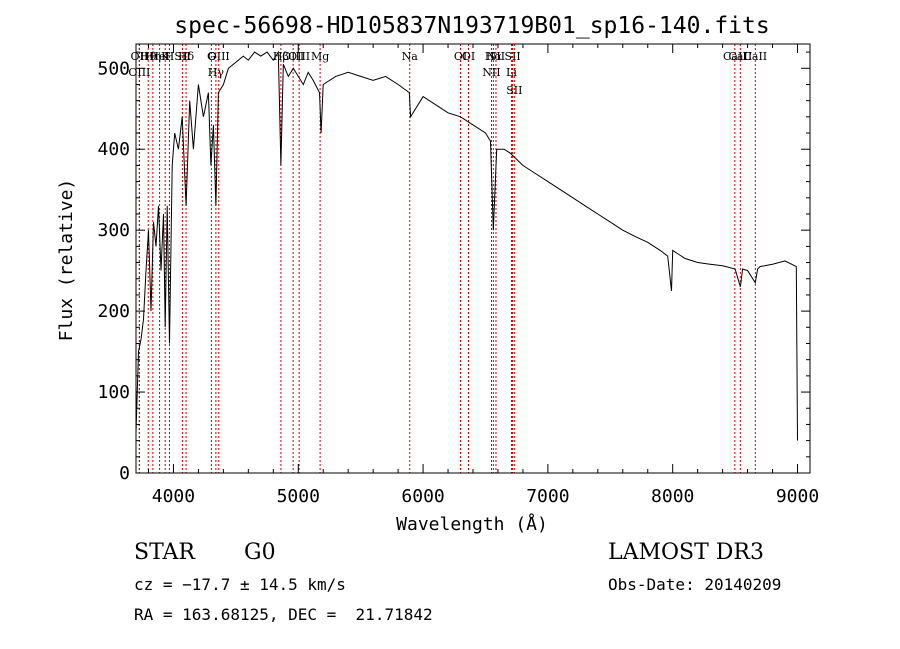 This screenshot has width=900, height=649. Describe the element at coordinates (320, 56) in the screenshot. I see `marker-label: Mg` at that location.